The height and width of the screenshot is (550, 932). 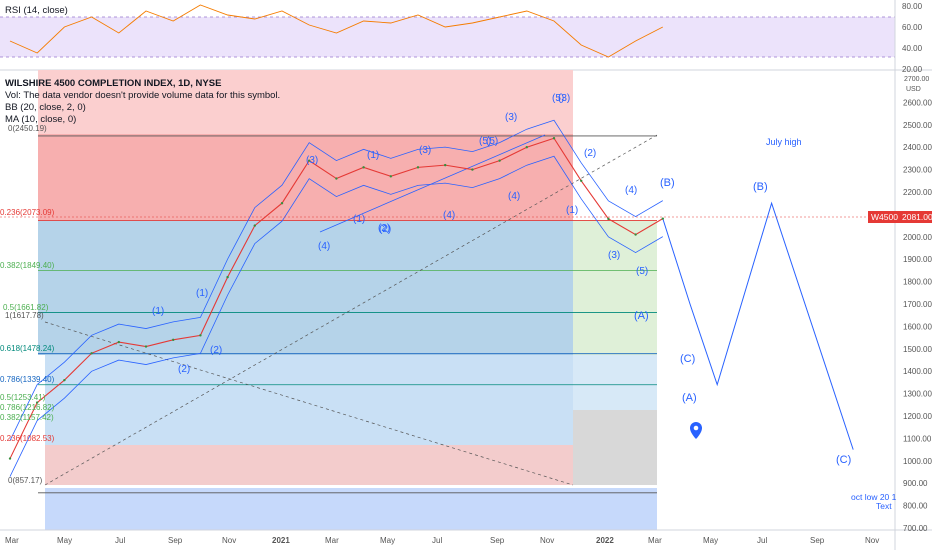 What do you see at coordinates (917, 237) in the screenshot?
I see `price-tick: 2000.00` at bounding box center [917, 237].